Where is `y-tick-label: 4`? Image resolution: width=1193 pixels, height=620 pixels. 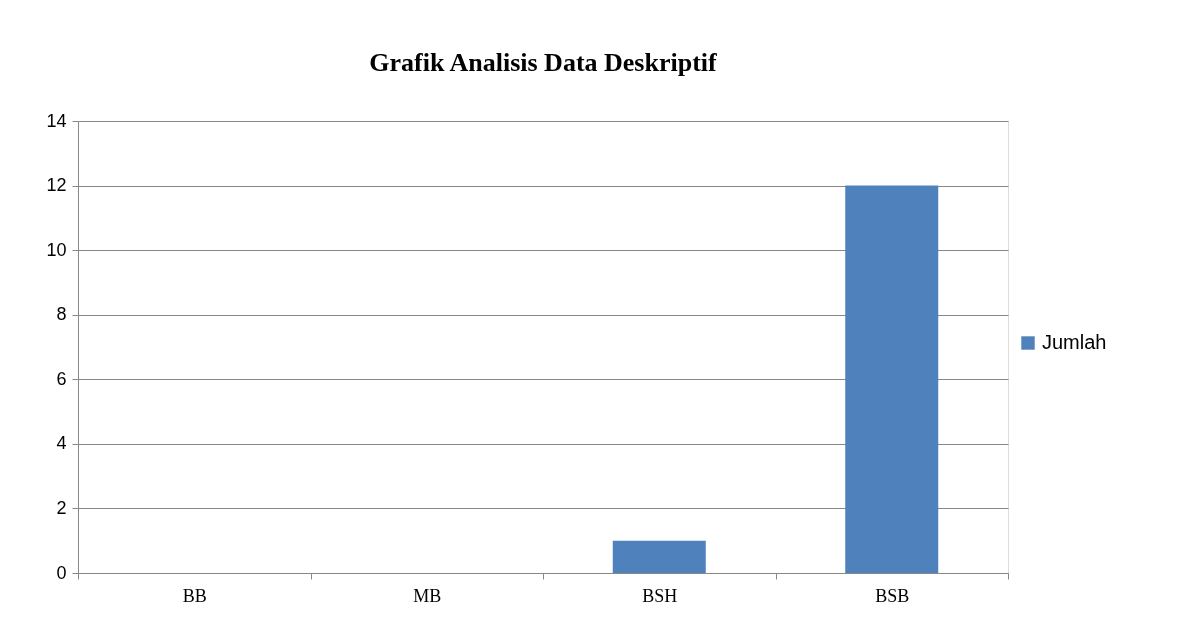 y-tick-label: 4 is located at coordinates (61, 443).